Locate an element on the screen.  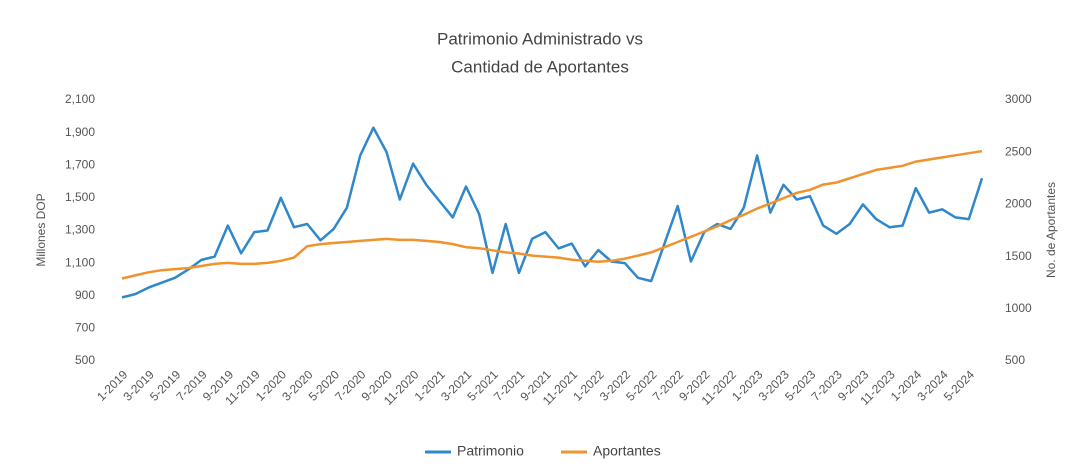
y-tick-label: 1,300 is located at coordinates (80, 230).